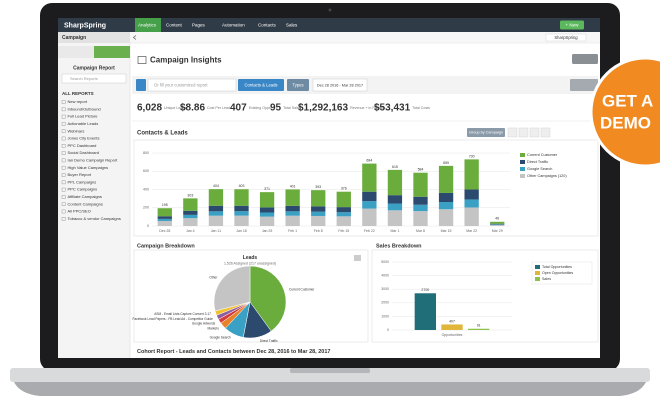 The width and height of the screenshot is (660, 420). Describe the element at coordinates (80, 174) in the screenshot. I see `report-link: Buyer Report` at that location.